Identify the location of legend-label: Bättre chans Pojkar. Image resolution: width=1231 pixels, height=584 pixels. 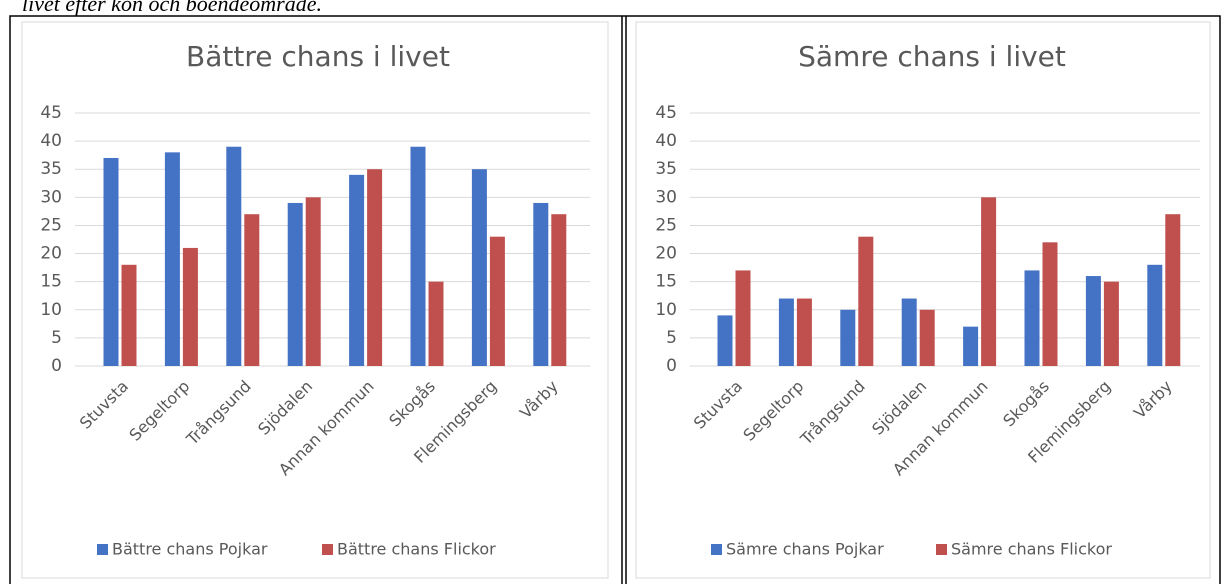
(190, 549).